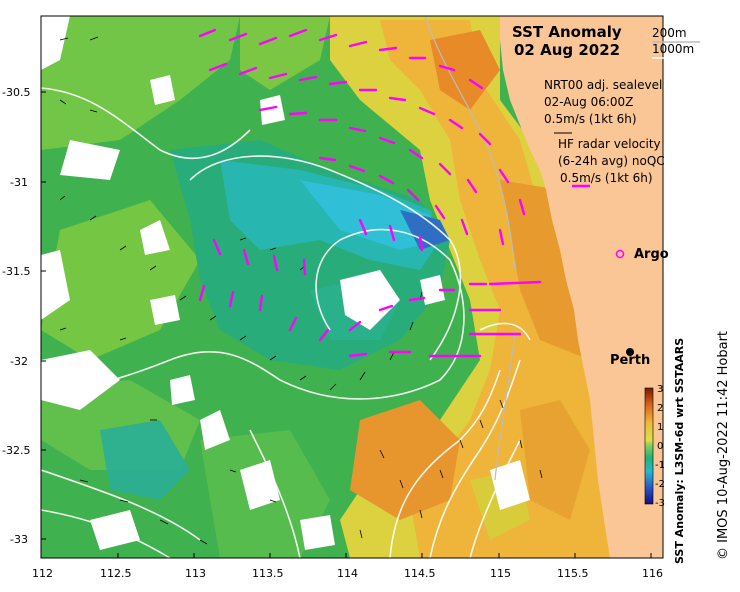 This screenshot has width=740, height=592. Describe the element at coordinates (590, 119) in the screenshot. I see `sealevel-scale: 0.5m/s (1kt 6h)` at that location.